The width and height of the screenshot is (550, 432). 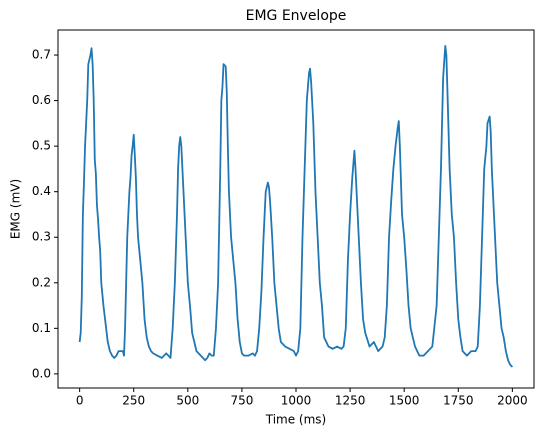 What do you see at coordinates (41, 146) in the screenshot?
I see `y-tick-label: 0.5` at bounding box center [41, 146].